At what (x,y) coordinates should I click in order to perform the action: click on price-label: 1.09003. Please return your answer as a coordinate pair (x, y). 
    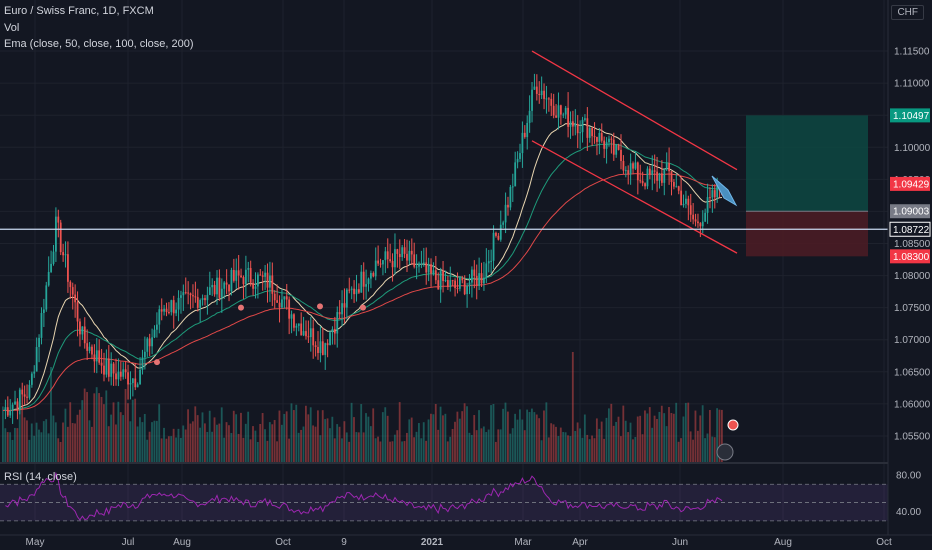
    Looking at the image, I should click on (911, 212).